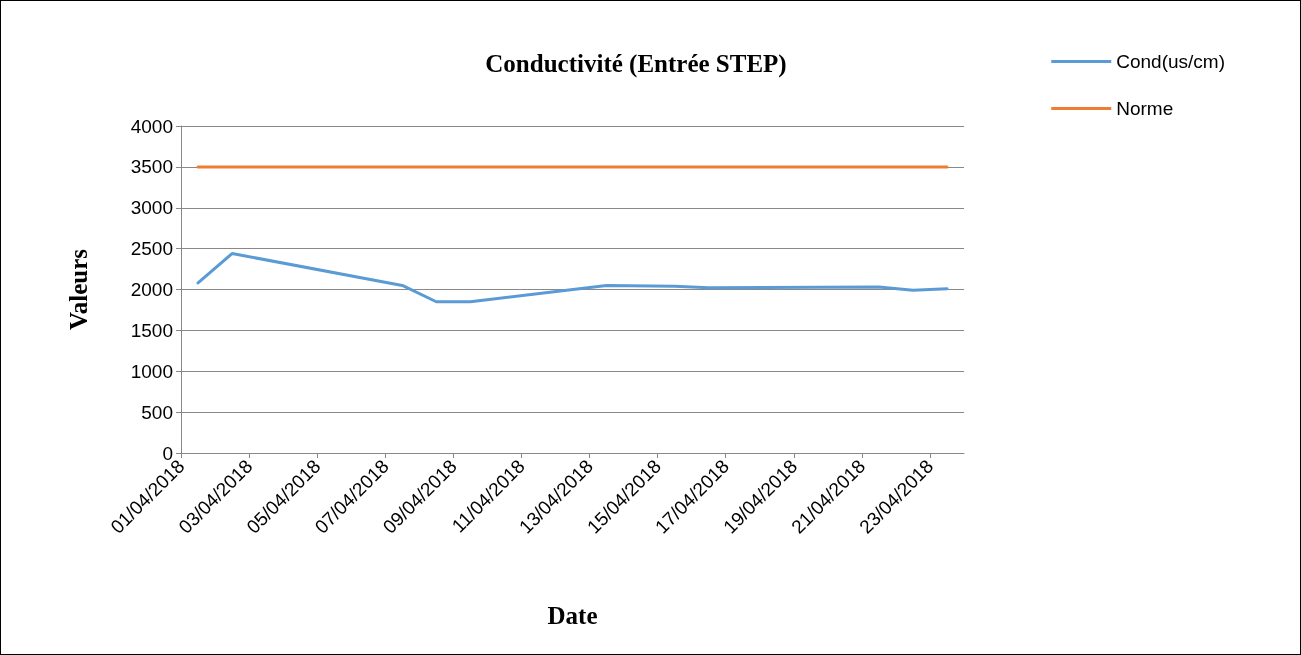 The image size is (1301, 655). What do you see at coordinates (151, 289) in the screenshot?
I see `y-tick-label: 2000` at bounding box center [151, 289].